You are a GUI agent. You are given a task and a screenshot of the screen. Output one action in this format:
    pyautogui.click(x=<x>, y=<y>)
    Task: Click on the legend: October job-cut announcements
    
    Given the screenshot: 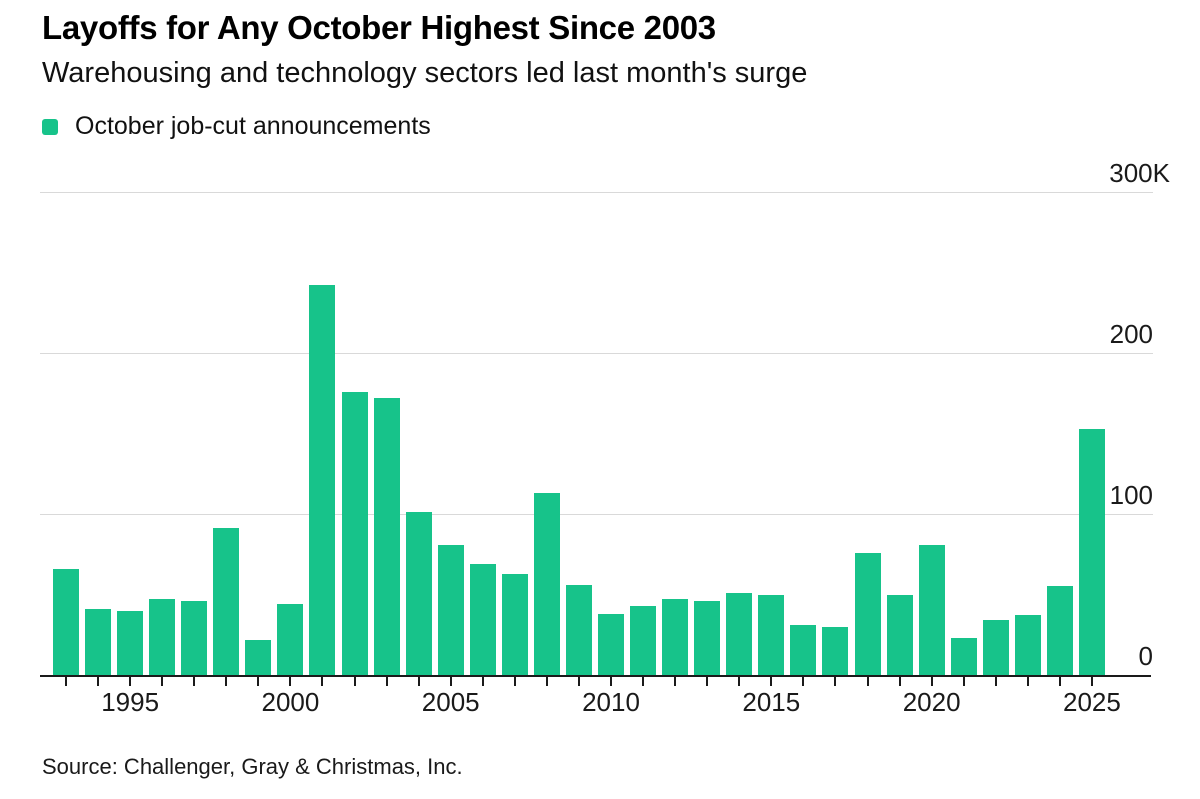 What is the action you would take?
    pyautogui.click(x=236, y=126)
    